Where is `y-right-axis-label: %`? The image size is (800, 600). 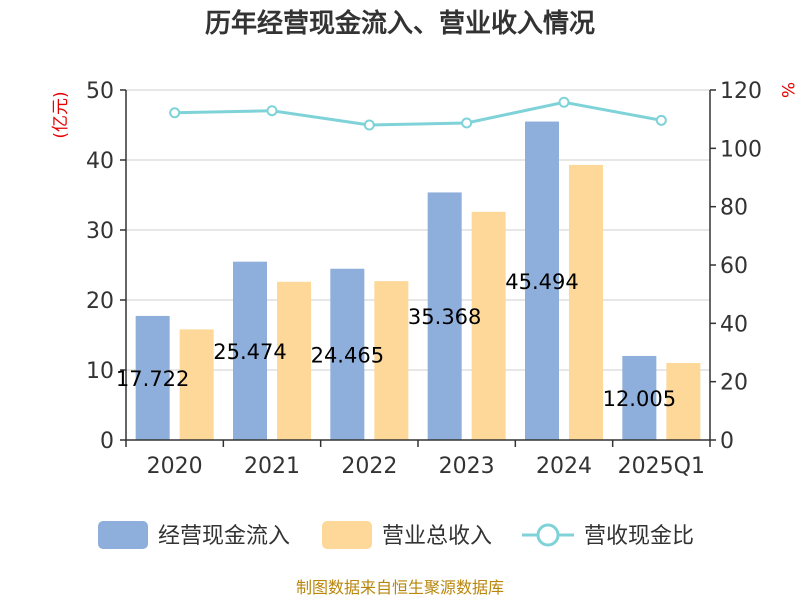
y-right-axis-label: % is located at coordinates (787, 90).